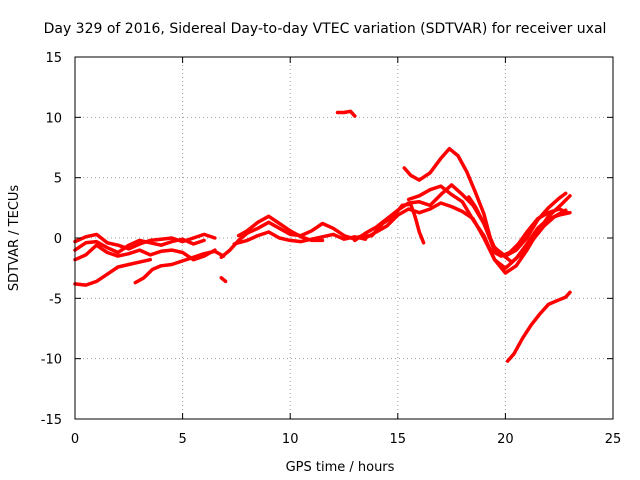  What do you see at coordinates (340, 467) in the screenshot?
I see `x-axis-label: GPS time / hours` at bounding box center [340, 467].